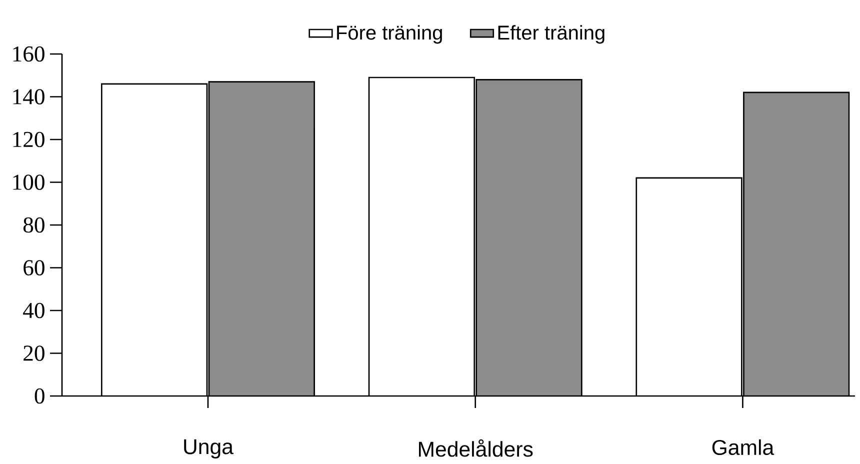 Image resolution: width=860 pixels, height=464 pixels. What do you see at coordinates (34, 268) in the screenshot?
I see `y-tick-label: 60` at bounding box center [34, 268].